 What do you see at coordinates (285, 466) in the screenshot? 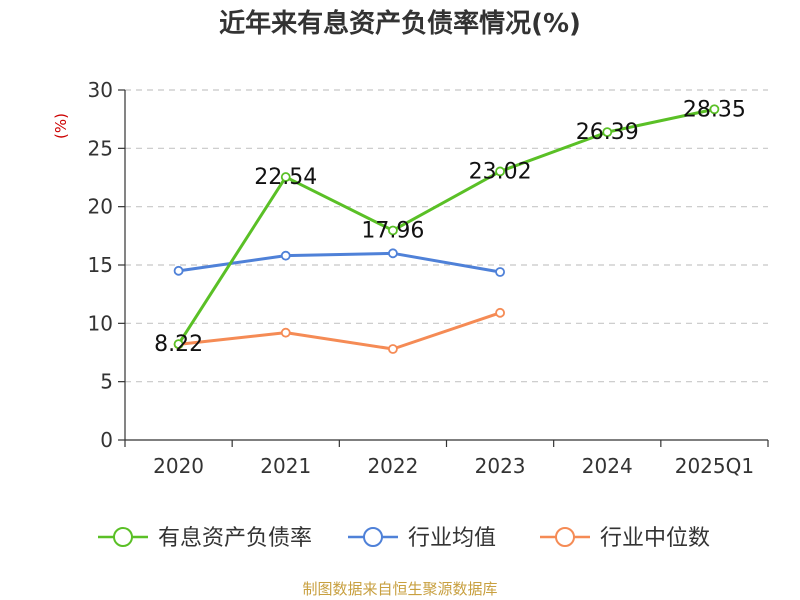
I see `x-tick-label: 2021` at bounding box center [285, 466].